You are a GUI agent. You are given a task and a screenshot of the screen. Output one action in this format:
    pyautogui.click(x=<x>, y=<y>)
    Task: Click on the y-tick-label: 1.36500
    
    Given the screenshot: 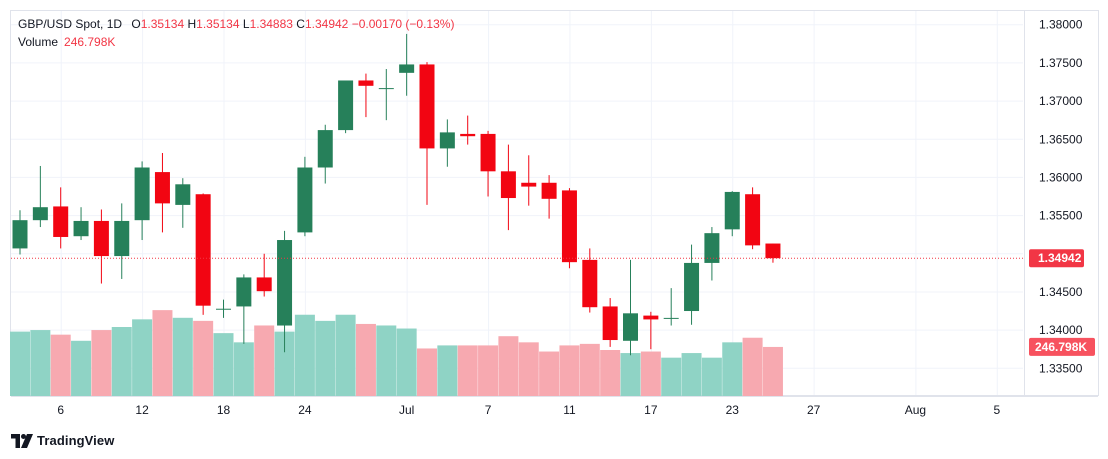 What is the action you would take?
    pyautogui.click(x=1061, y=139)
    